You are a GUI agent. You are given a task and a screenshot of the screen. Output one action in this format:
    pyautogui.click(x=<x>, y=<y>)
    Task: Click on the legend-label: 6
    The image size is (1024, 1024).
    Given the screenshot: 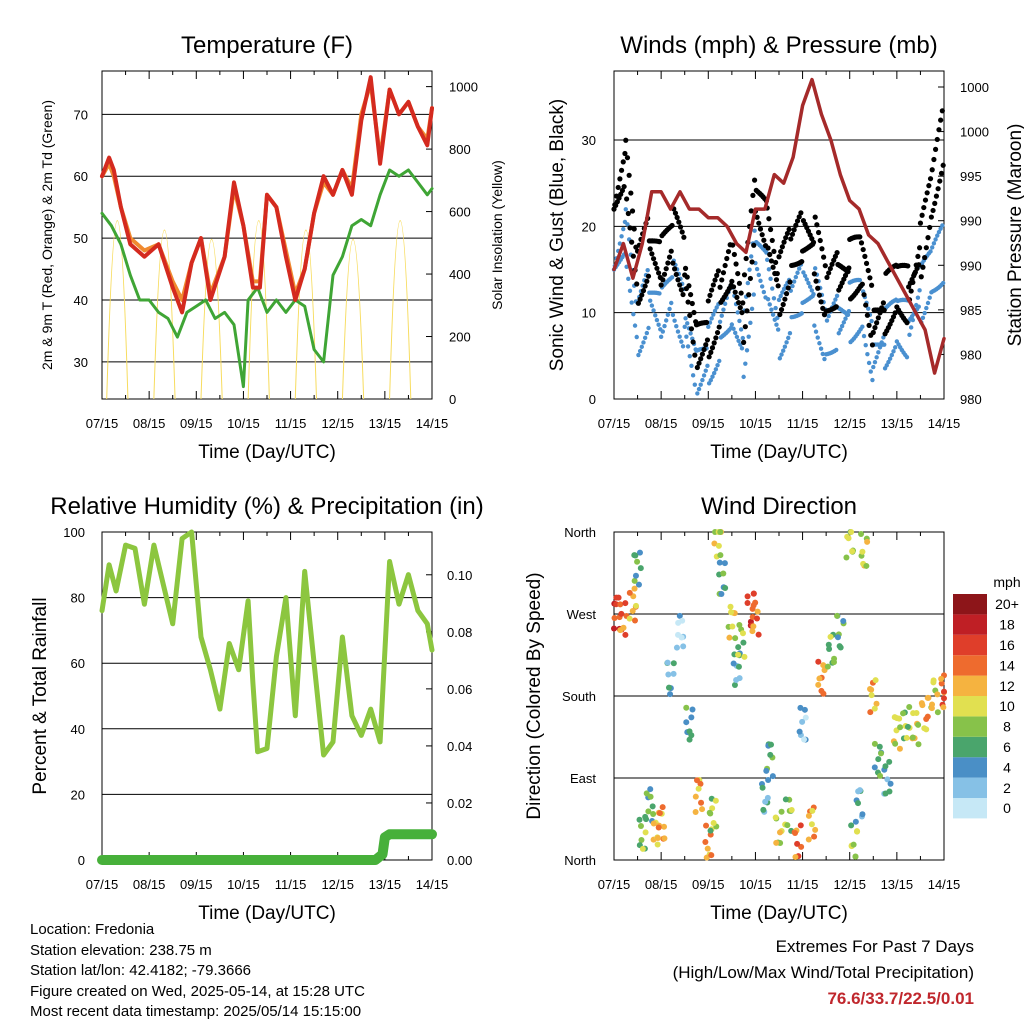 What is the action you would take?
    pyautogui.click(x=1007, y=747)
    